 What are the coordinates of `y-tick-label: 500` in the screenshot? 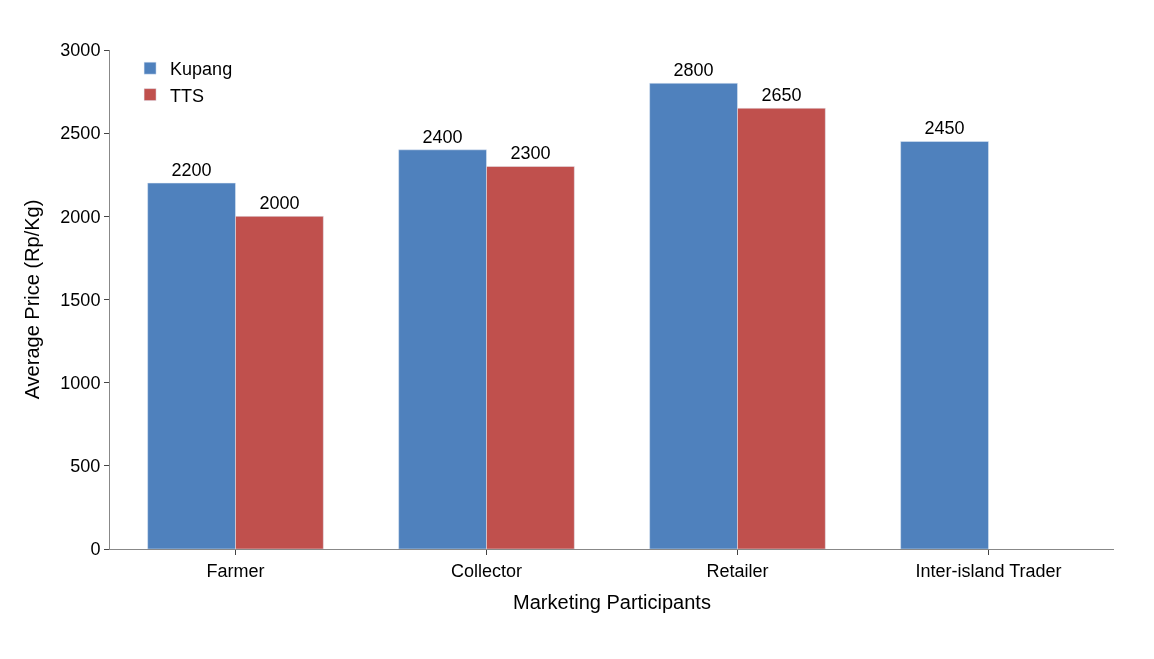 It's located at (85, 466).